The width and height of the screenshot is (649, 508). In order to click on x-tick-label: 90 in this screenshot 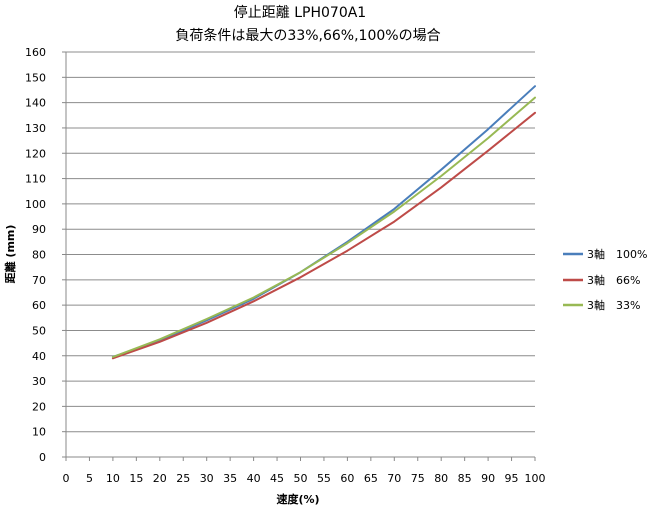, I will do `click(488, 478)`.